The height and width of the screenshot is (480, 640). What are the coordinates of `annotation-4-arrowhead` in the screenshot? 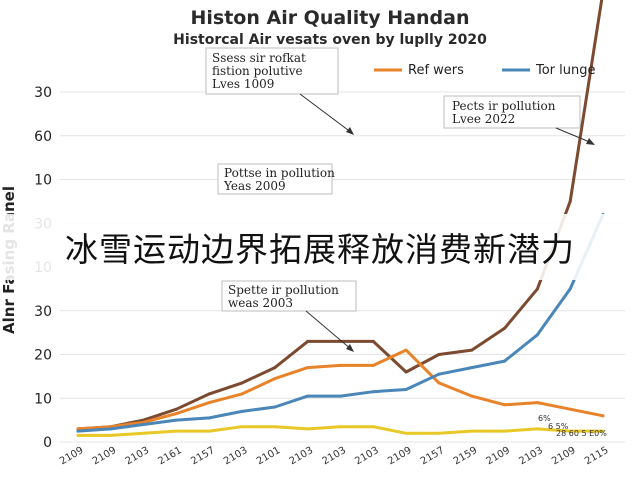 It's located at (590, 141).